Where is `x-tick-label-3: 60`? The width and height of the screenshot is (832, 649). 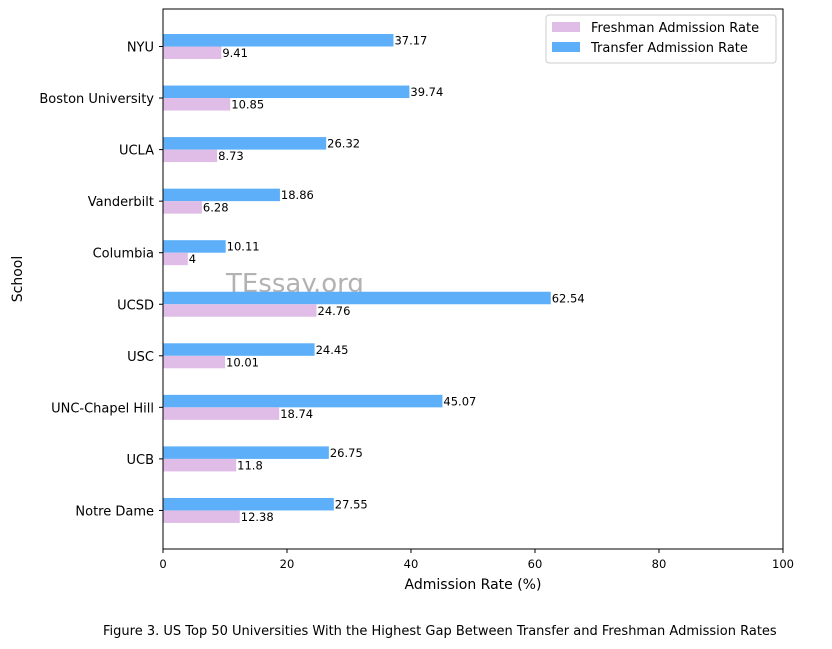
x-tick-label-3: 60 is located at coordinates (535, 564).